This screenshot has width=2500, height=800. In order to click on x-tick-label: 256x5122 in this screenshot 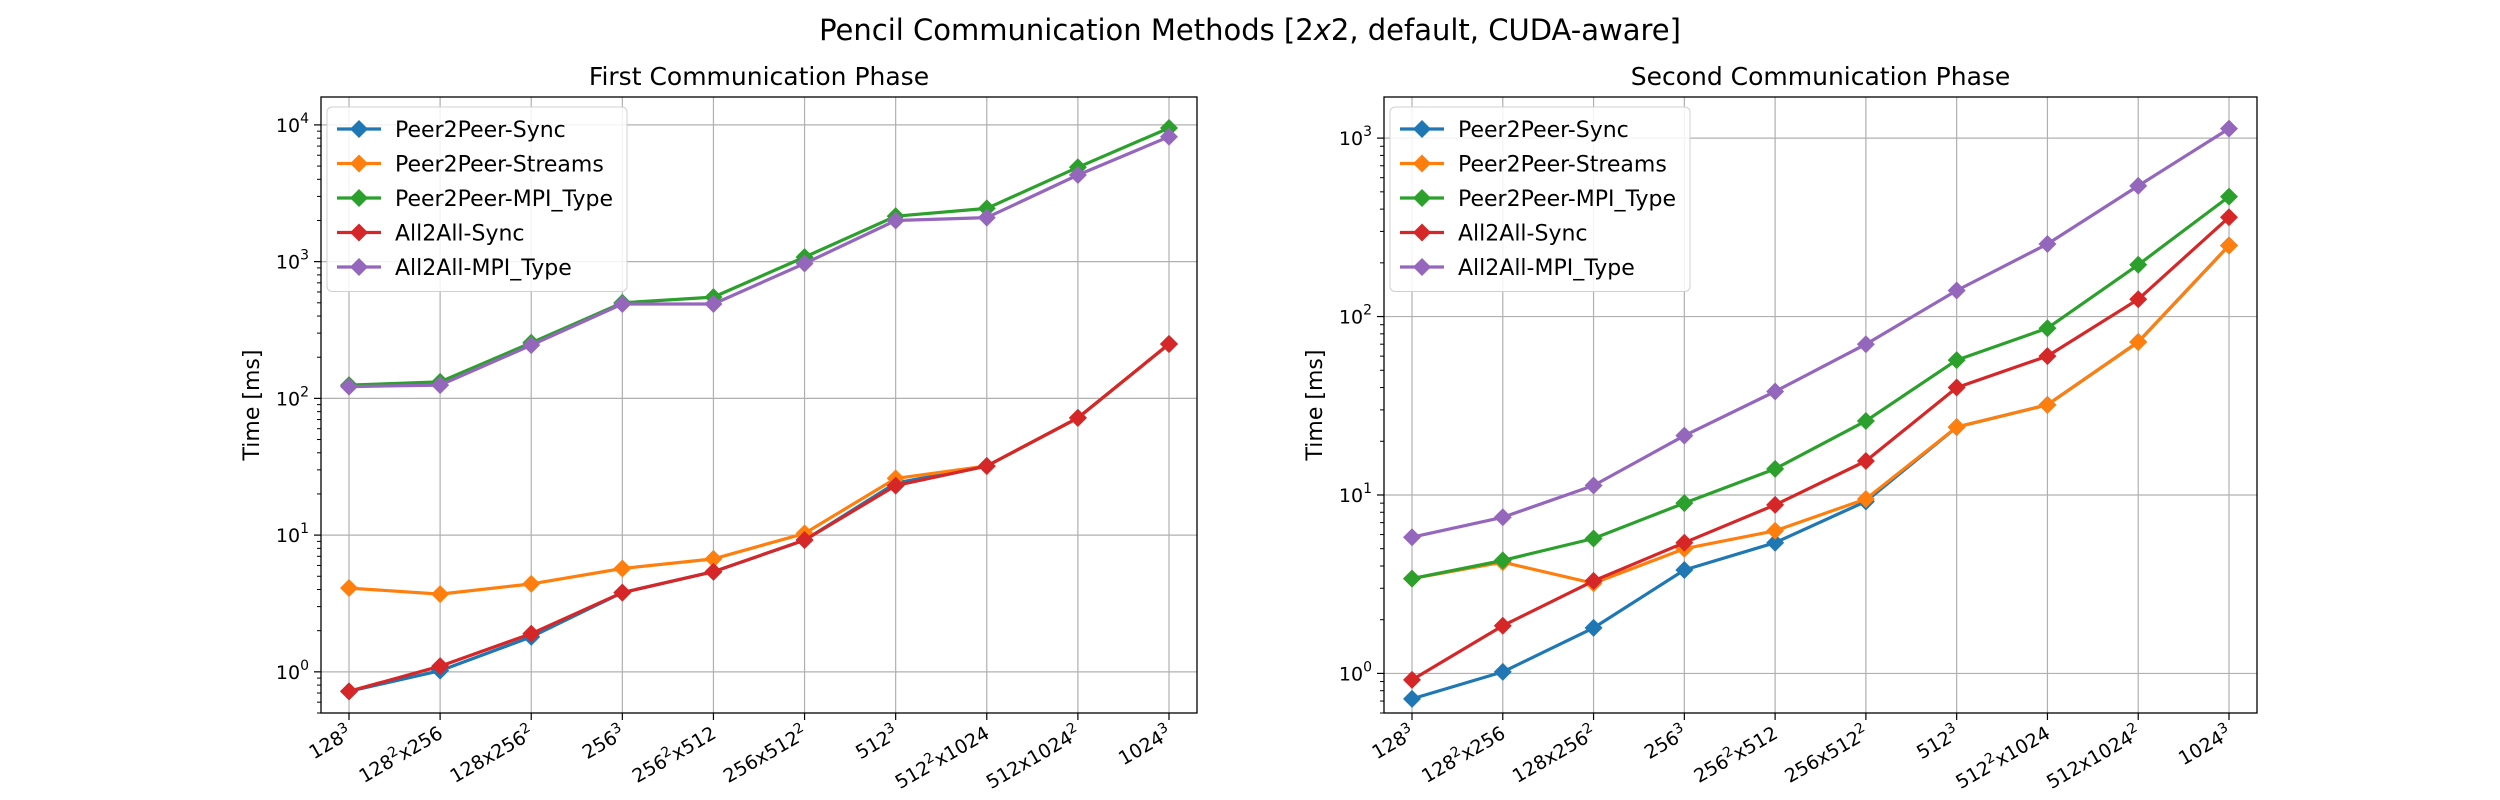, I will do `click(764, 754)`.